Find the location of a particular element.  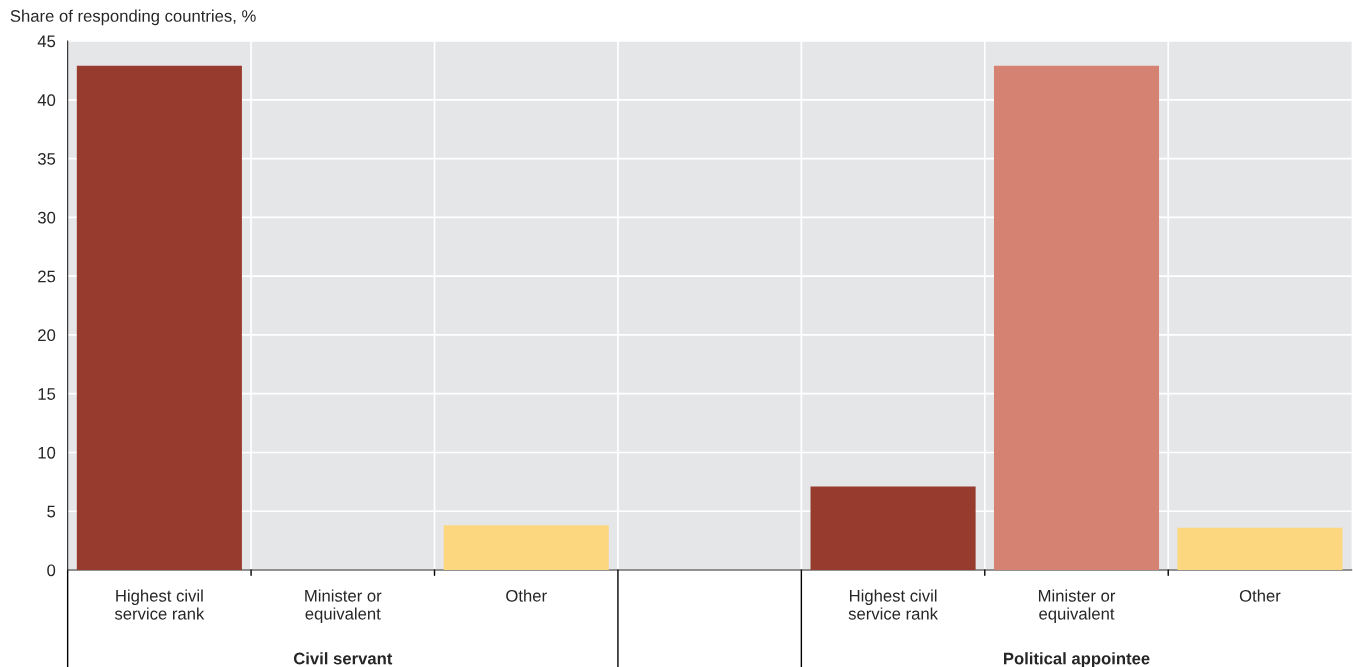

text: Civil servant is located at coordinates (343, 658).